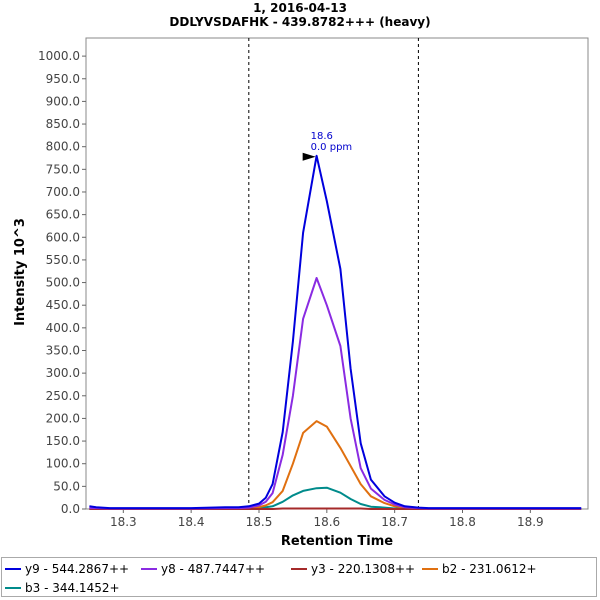 This screenshot has height=600, width=600. I want to click on legend-item: b2 - 231.0612+, so click(479, 569).